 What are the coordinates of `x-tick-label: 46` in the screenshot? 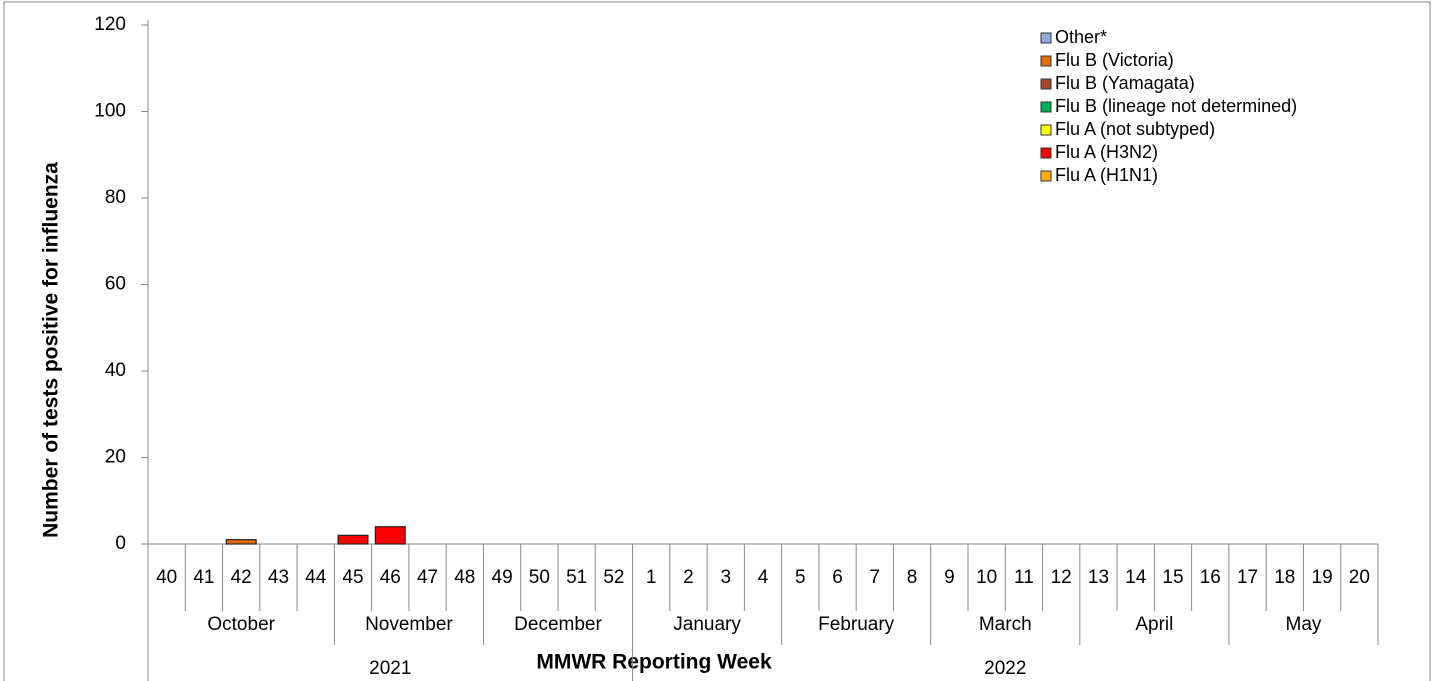 It's located at (390, 577).